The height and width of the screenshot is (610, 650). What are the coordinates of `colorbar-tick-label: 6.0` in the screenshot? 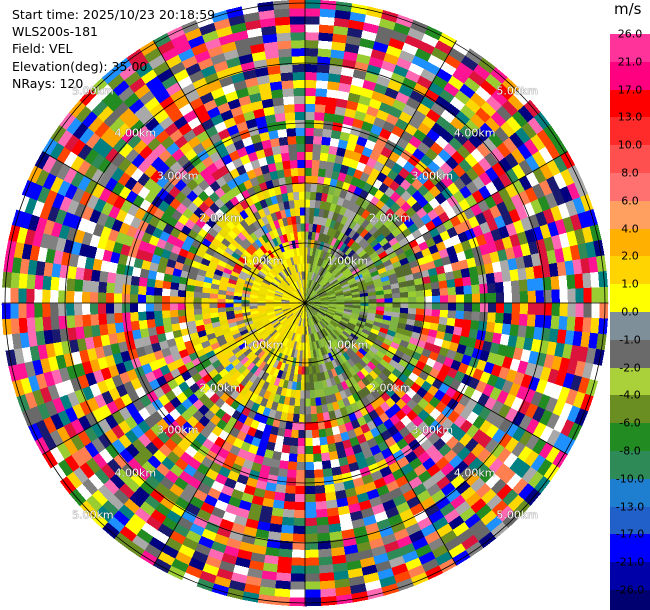 It's located at (630, 201).